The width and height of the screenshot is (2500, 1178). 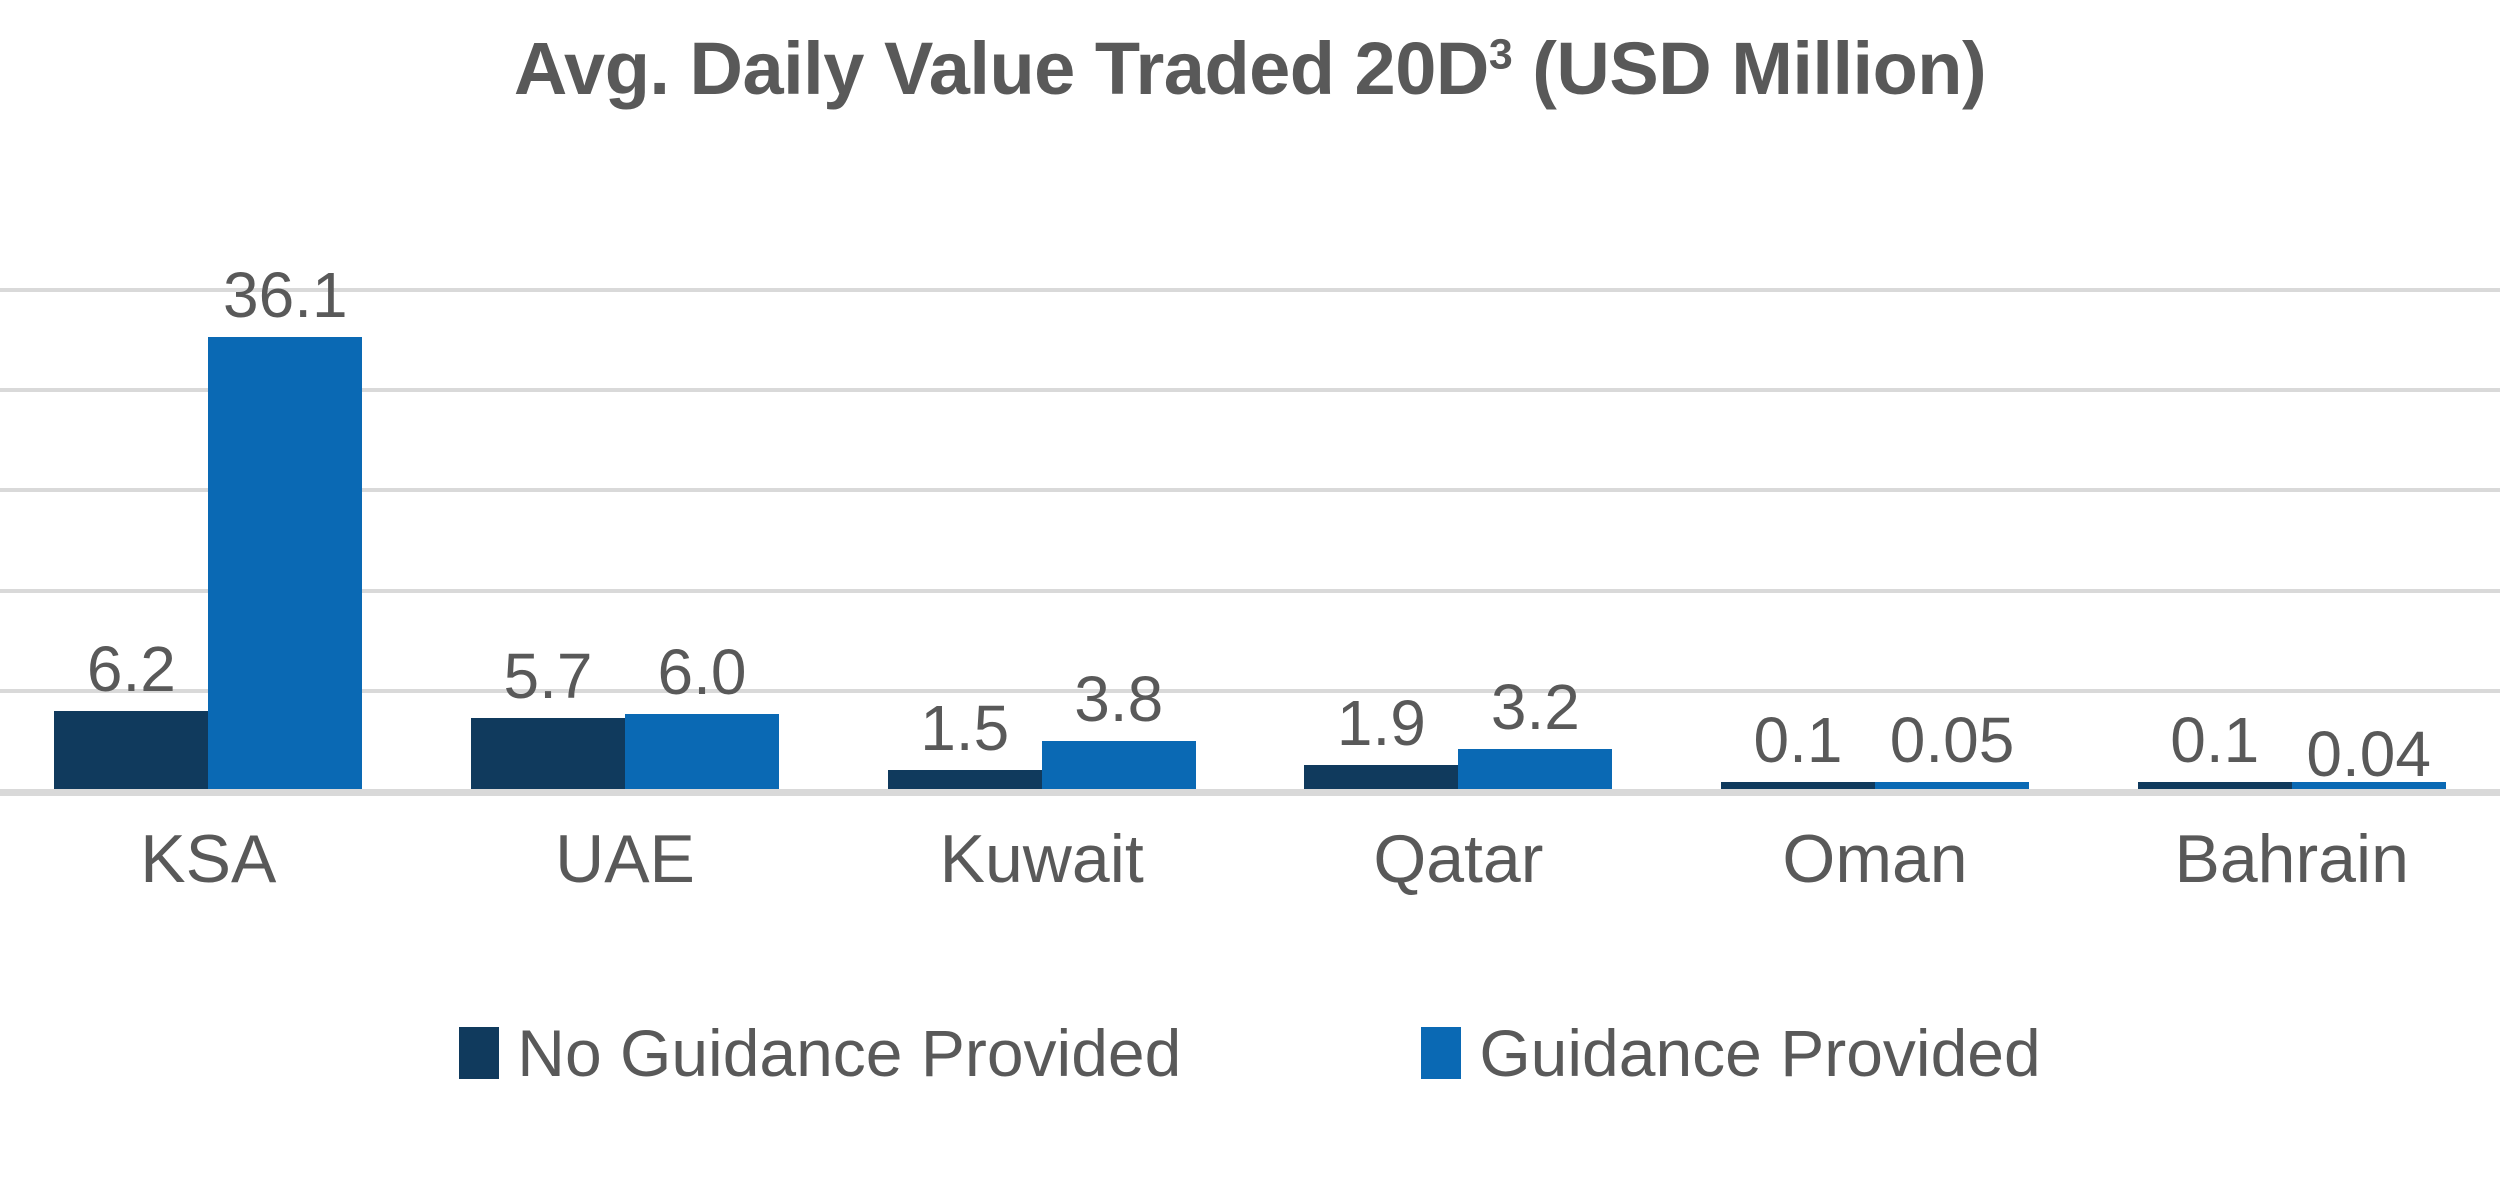 What do you see at coordinates (208, 859) in the screenshot?
I see `x-axis-label-ksa: KSA` at bounding box center [208, 859].